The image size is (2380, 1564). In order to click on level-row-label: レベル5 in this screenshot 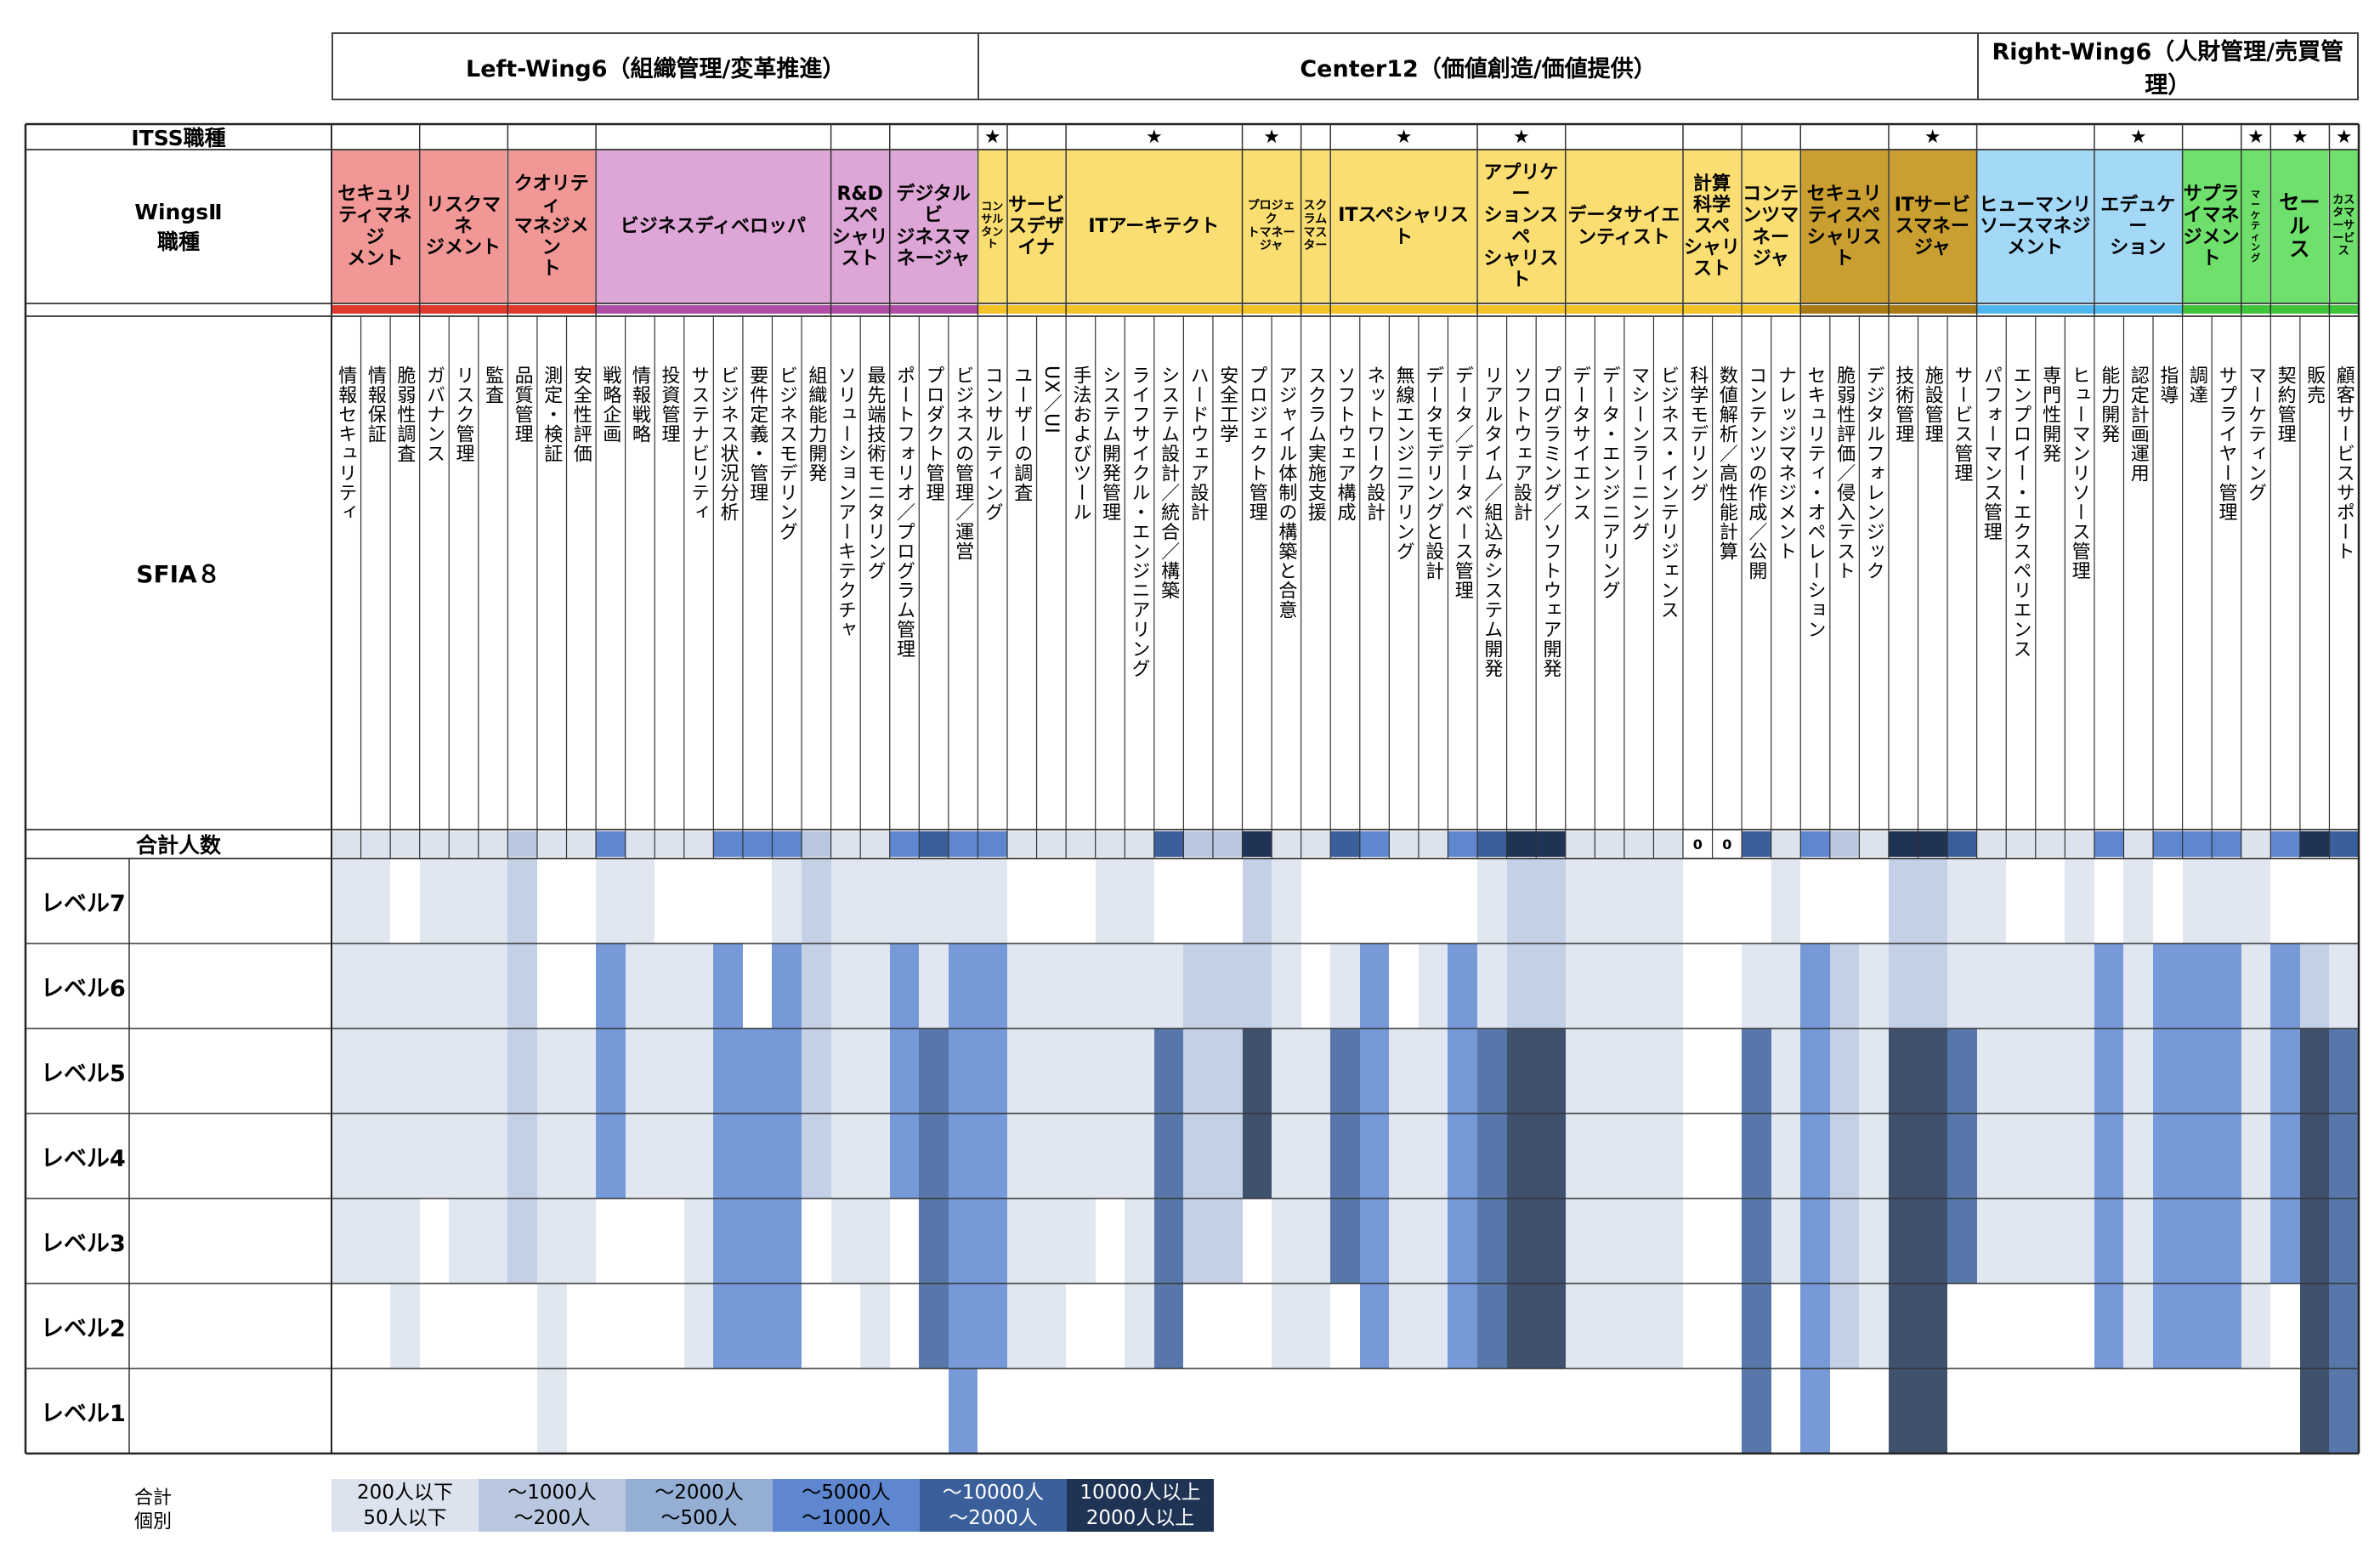, I will do `click(83, 1073)`.